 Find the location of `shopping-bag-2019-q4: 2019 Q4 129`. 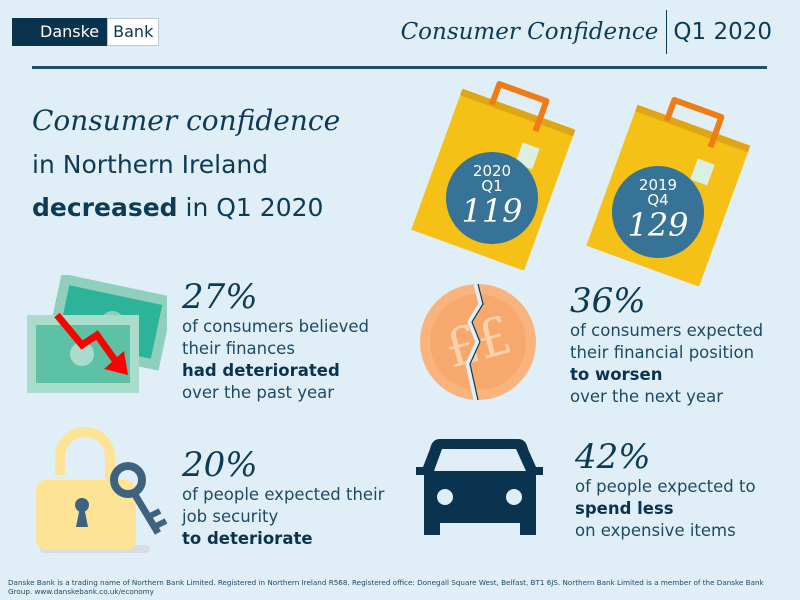

shopping-bag-2019-q4: 2019 Q4 129 is located at coordinates (670, 191).